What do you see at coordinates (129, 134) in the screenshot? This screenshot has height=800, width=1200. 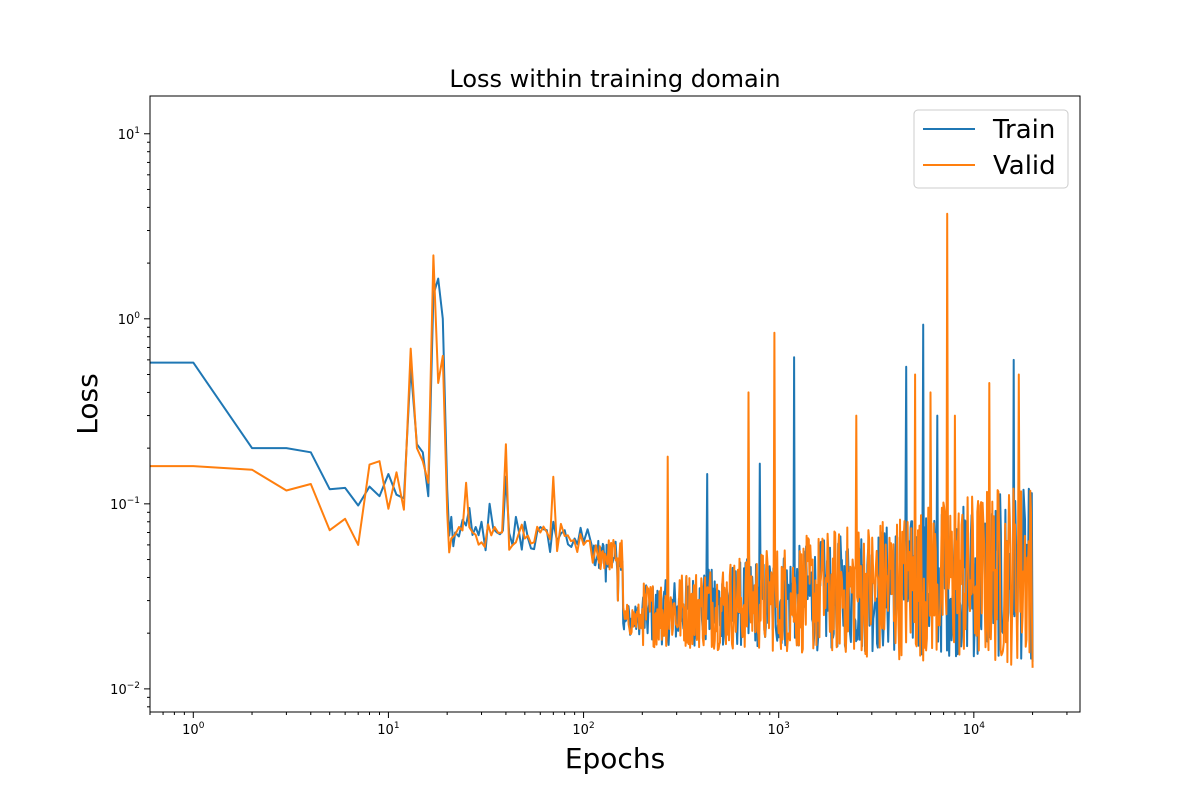 I see `y-tick-label: 10¹` at bounding box center [129, 134].